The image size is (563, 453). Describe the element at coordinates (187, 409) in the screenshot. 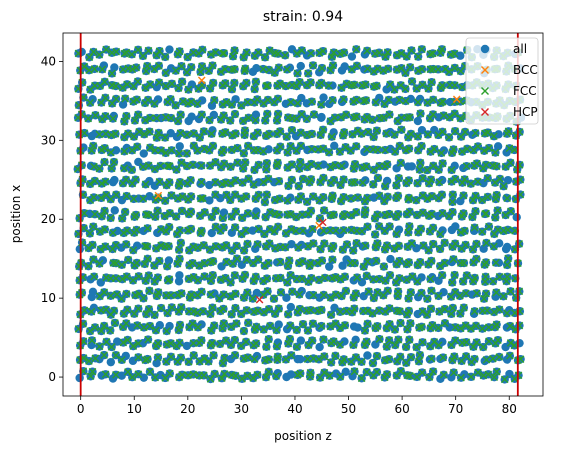

I see `x-tick-label: 20` at that location.